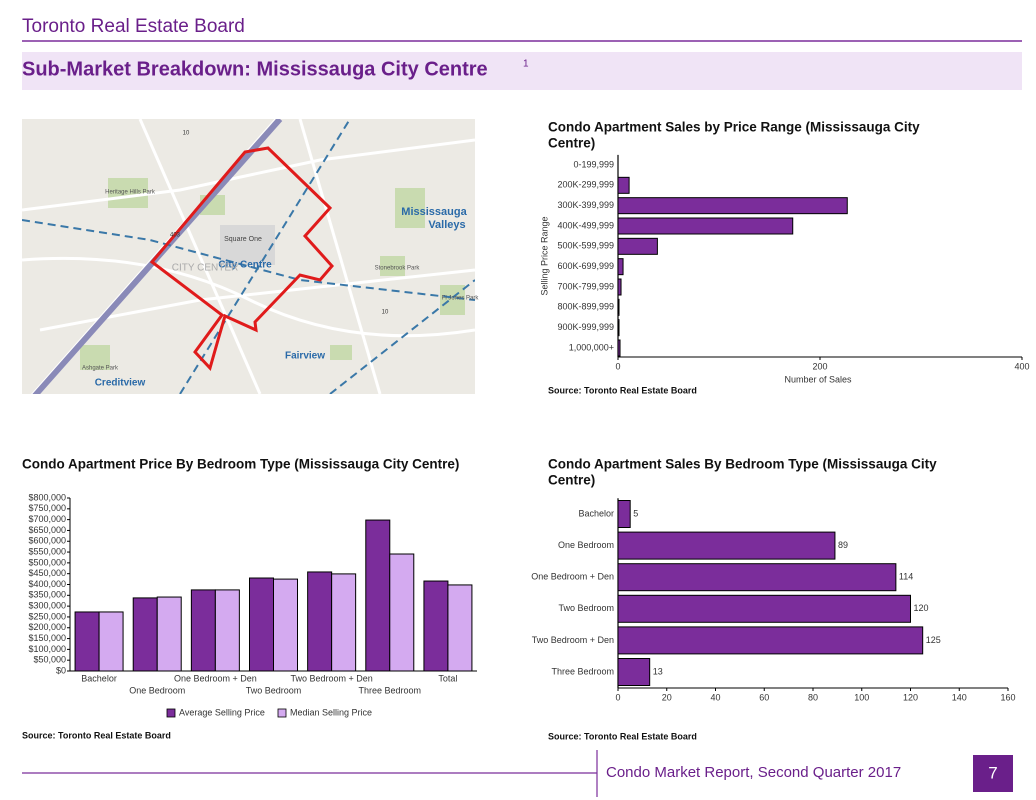 This screenshot has width=1036, height=800. I want to click on y-tick-label: Two Bedroom, so click(586, 608).